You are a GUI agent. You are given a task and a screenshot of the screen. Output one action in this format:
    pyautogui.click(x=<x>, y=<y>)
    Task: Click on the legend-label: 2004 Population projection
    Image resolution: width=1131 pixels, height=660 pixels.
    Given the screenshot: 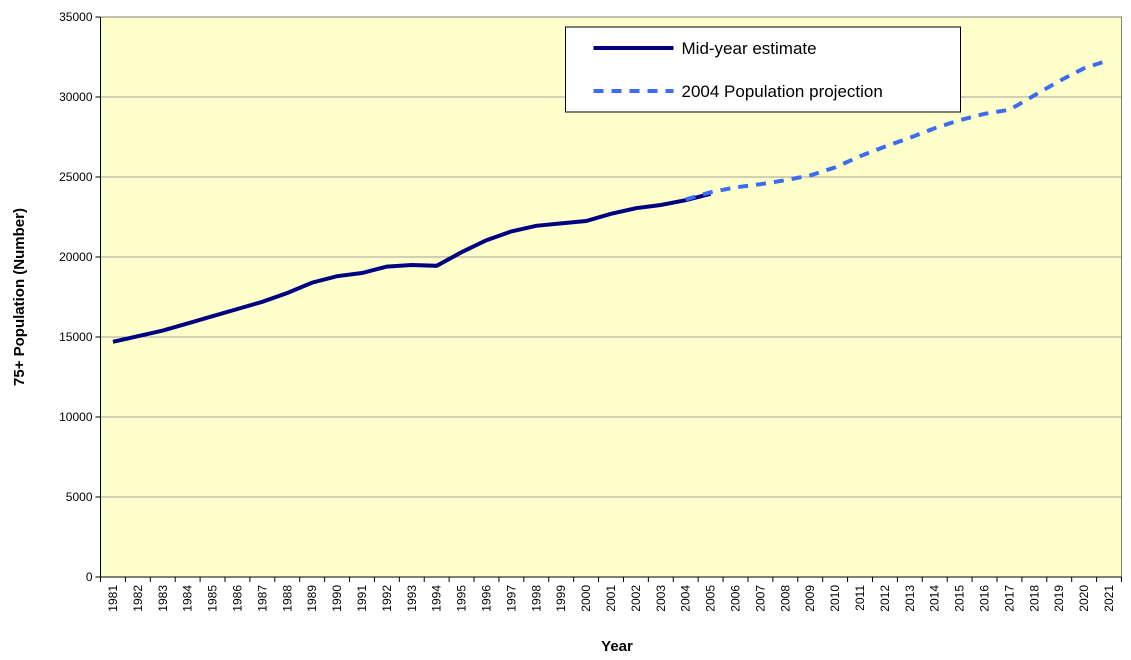 What is the action you would take?
    pyautogui.click(x=782, y=91)
    